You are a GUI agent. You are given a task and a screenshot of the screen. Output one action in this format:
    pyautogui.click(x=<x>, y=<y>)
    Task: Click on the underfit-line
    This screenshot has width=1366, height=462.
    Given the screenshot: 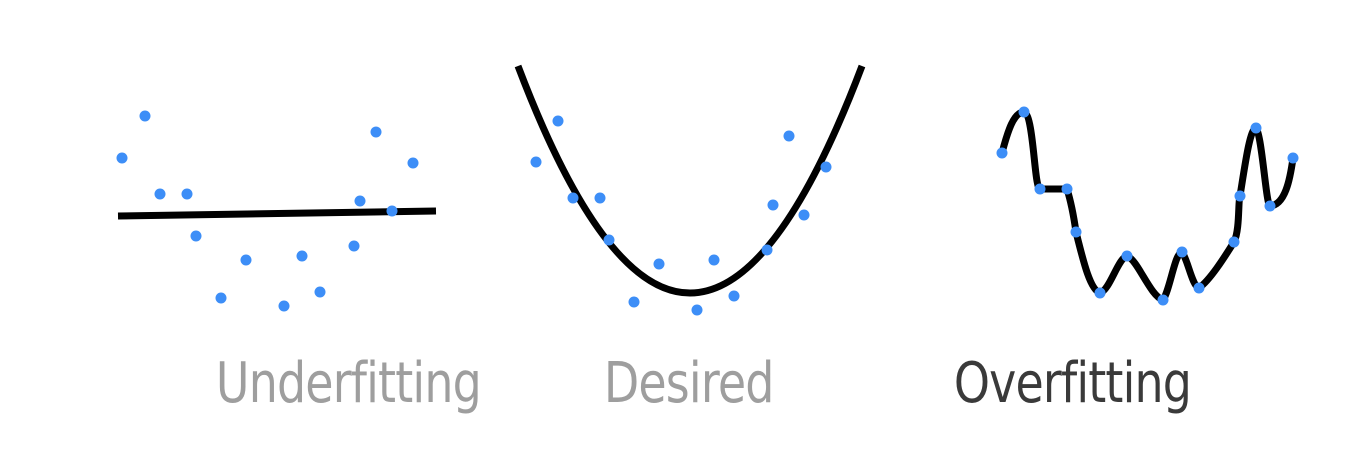 What is the action you would take?
    pyautogui.click(x=277, y=213)
    